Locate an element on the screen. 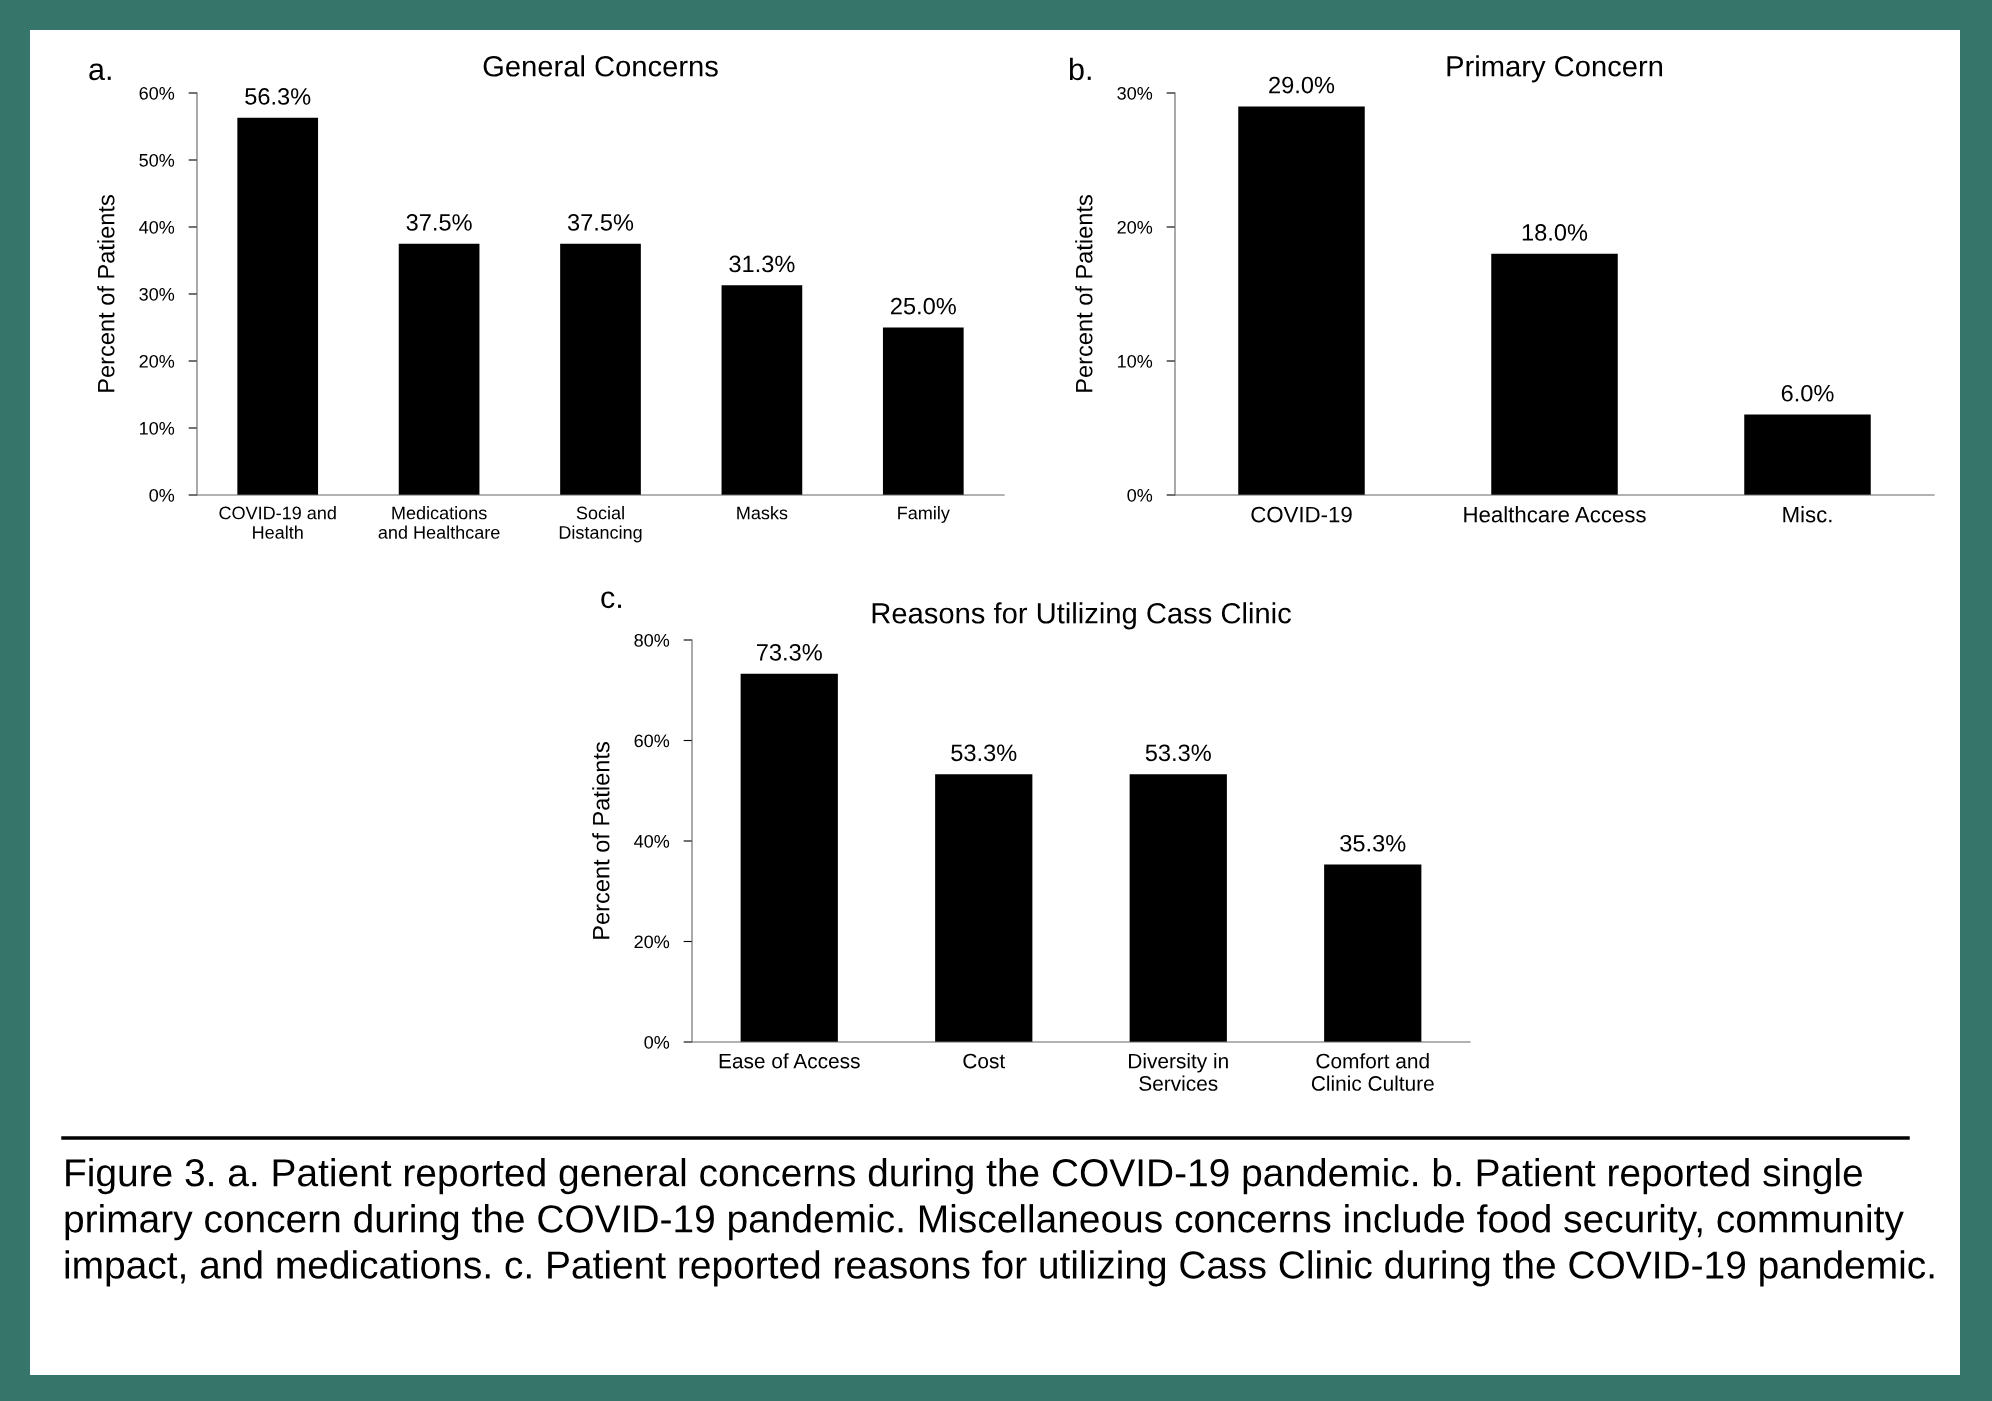 The image size is (1992, 1401). y-tick-label: 50% is located at coordinates (157, 160).